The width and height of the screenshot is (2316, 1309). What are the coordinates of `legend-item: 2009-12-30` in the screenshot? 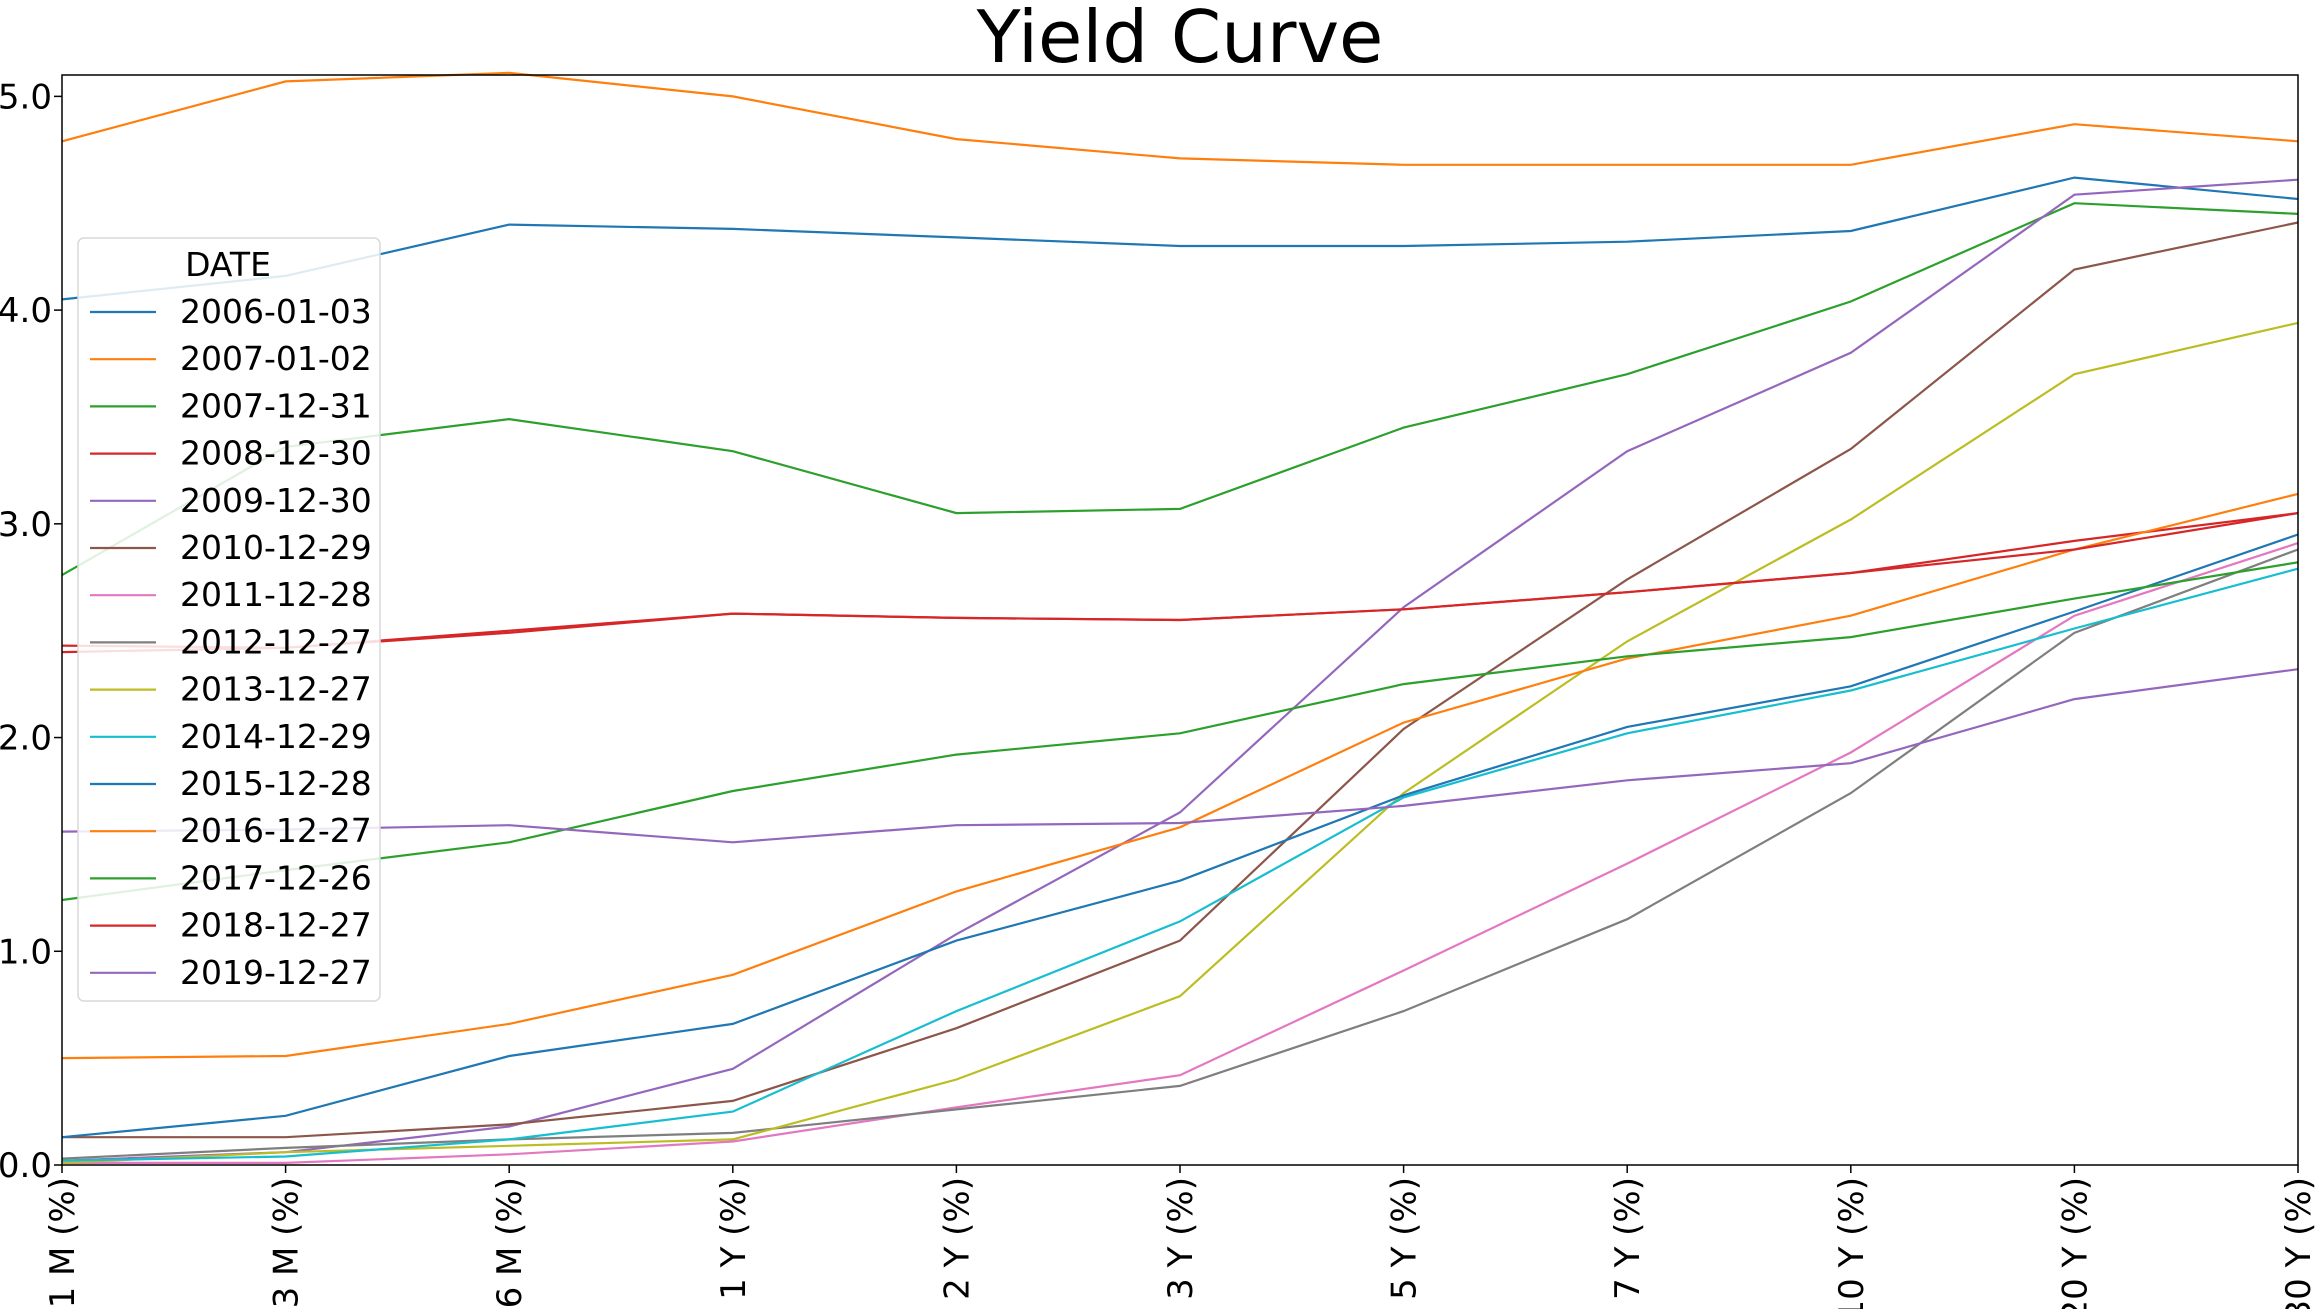 It's located at (231, 500).